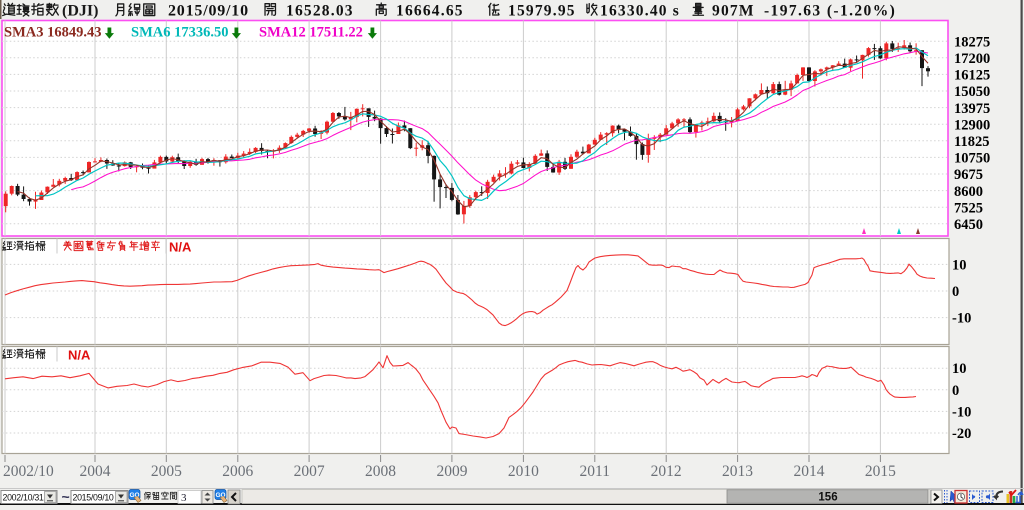 Image resolution: width=1024 pixels, height=510 pixels. I want to click on svg-text: 10750, so click(972, 159).